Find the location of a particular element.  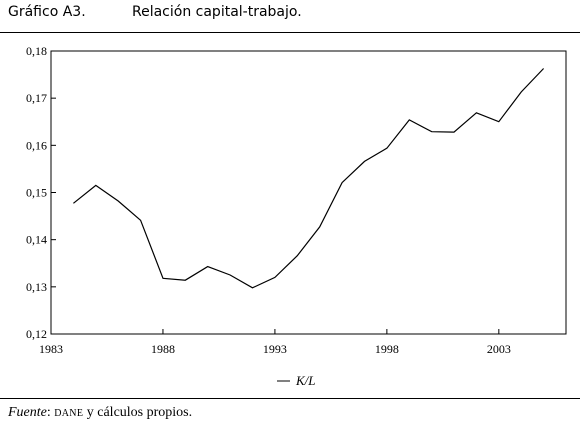

x-tick-label: 1998 is located at coordinates (387, 349).